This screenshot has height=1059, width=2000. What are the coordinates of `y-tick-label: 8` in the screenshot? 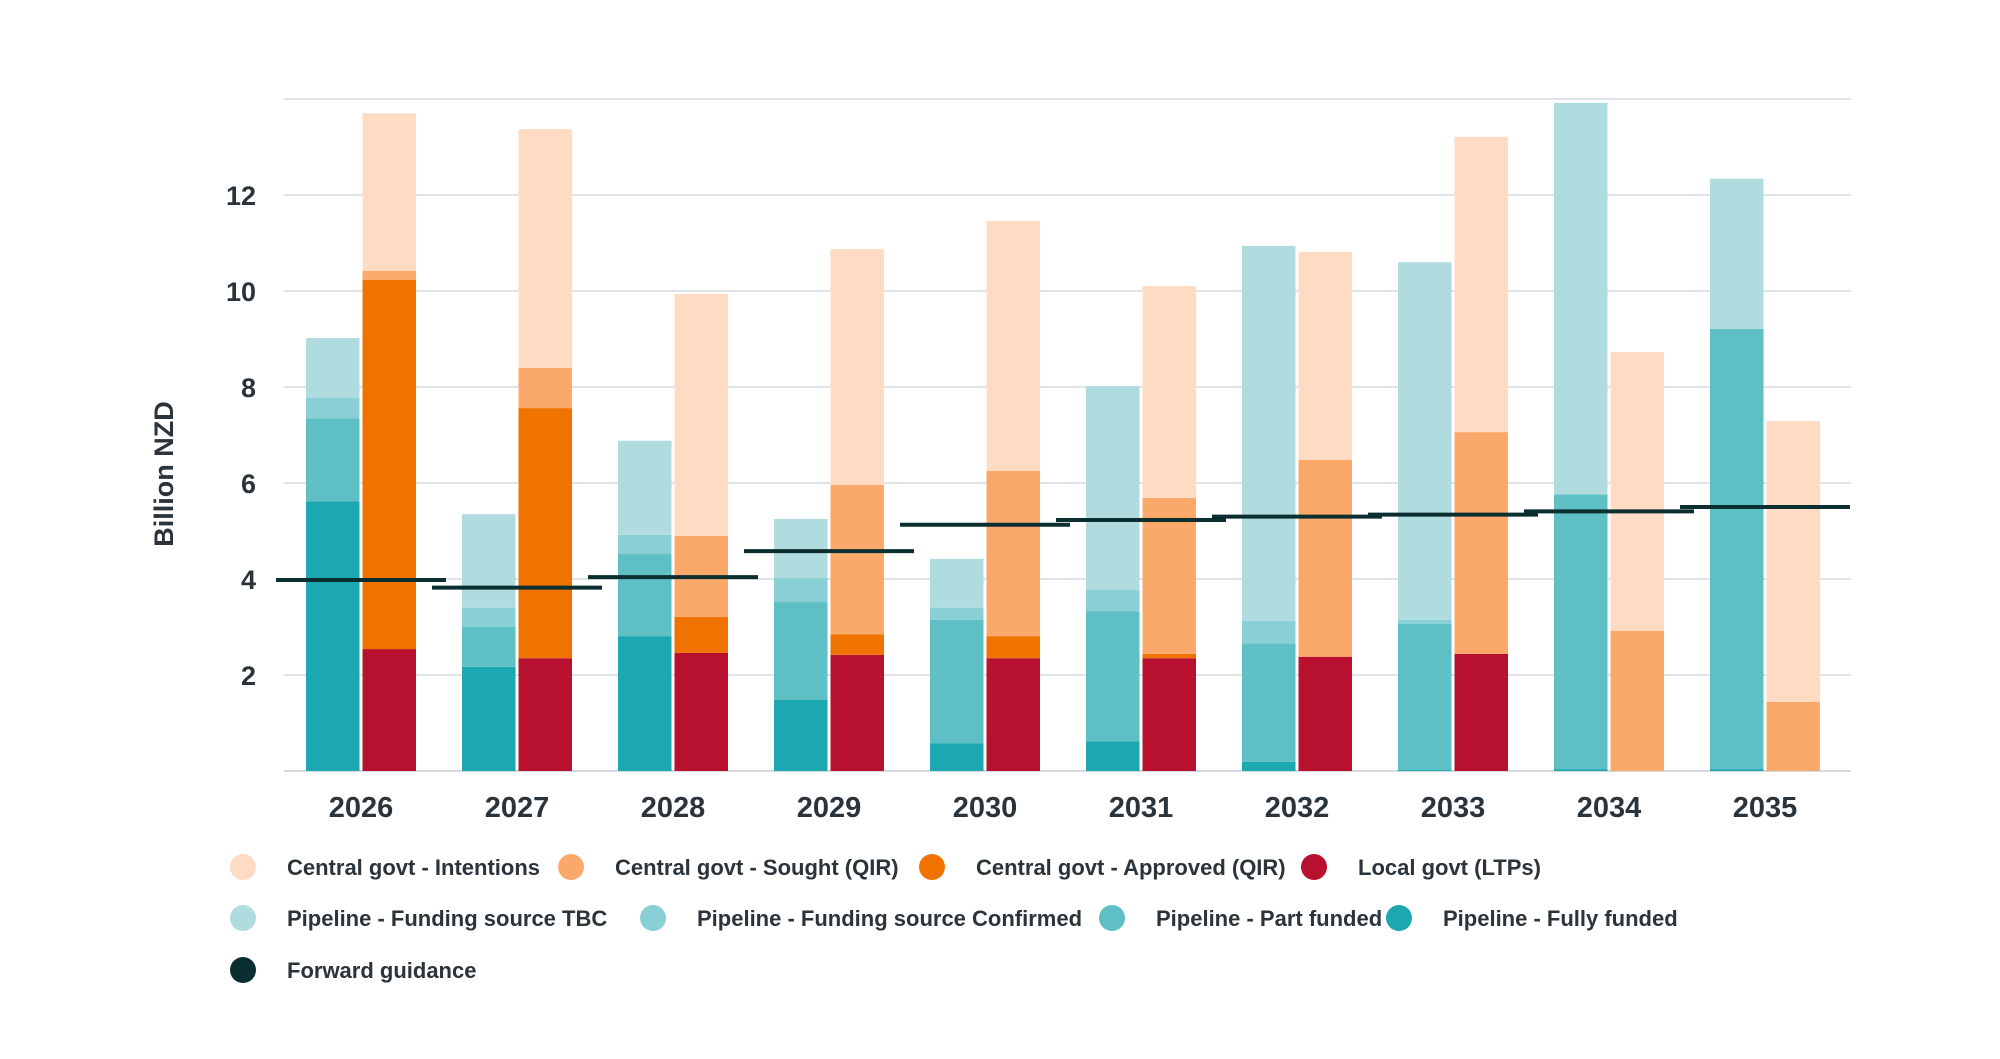 It's located at (248, 388).